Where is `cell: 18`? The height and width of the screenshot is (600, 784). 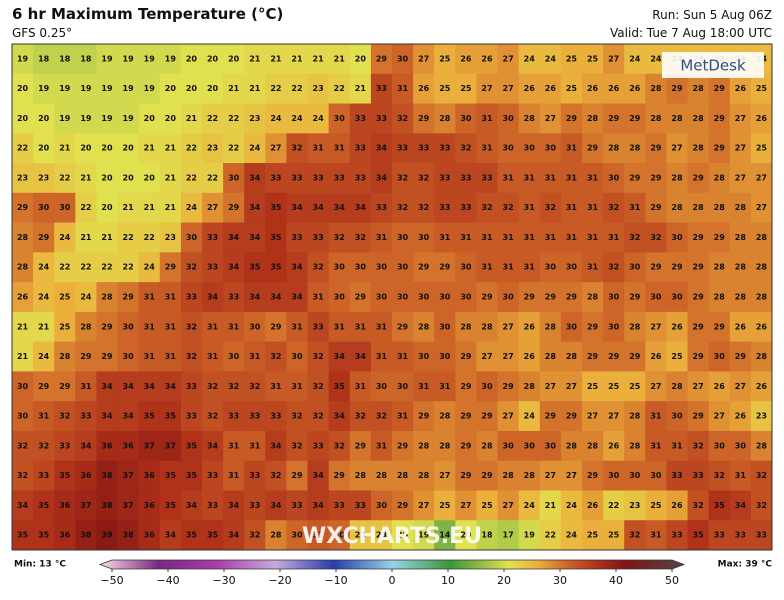 cell: 18 is located at coordinates (44, 59).